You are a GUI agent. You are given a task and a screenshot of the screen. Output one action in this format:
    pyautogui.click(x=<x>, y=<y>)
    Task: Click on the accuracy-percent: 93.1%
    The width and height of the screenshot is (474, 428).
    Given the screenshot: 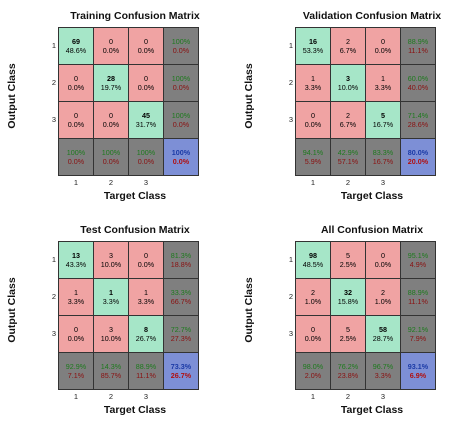 What is the action you would take?
    pyautogui.click(x=418, y=366)
    